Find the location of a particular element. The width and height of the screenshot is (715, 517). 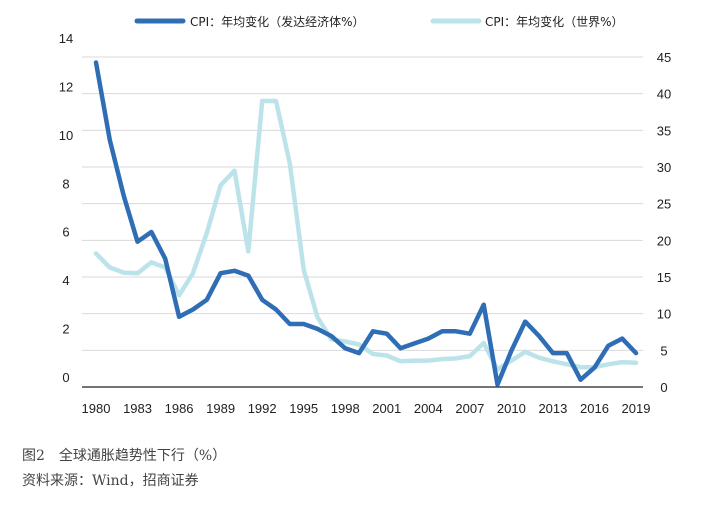

right-y-axis: 0 5 10 15 20 25 30 35 40 45 is located at coordinates (664, 222).